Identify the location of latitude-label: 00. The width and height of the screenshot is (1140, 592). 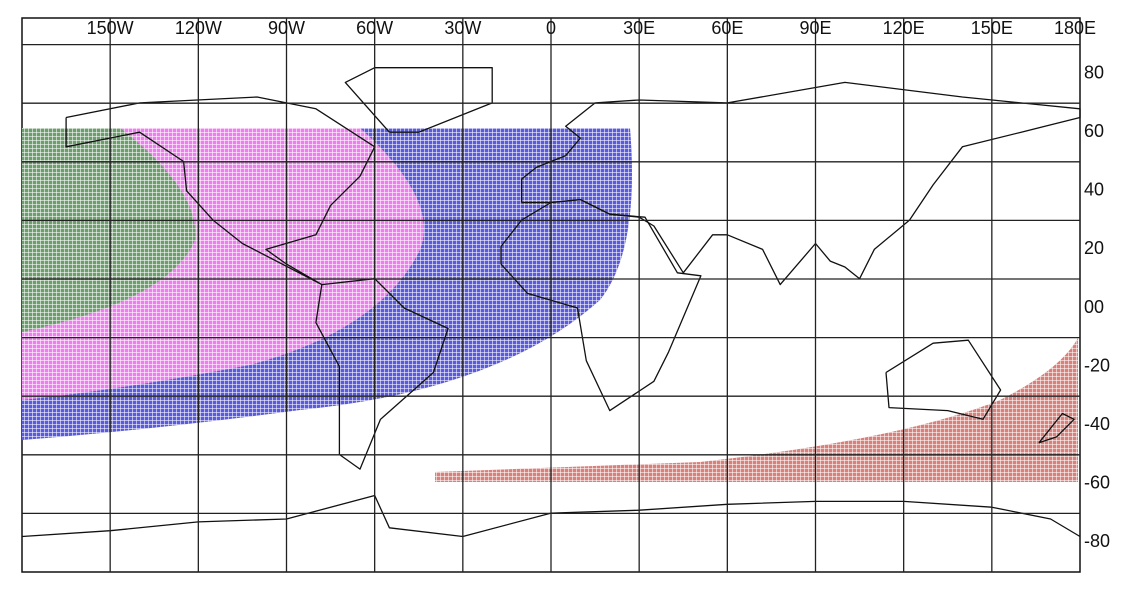
(1094, 307).